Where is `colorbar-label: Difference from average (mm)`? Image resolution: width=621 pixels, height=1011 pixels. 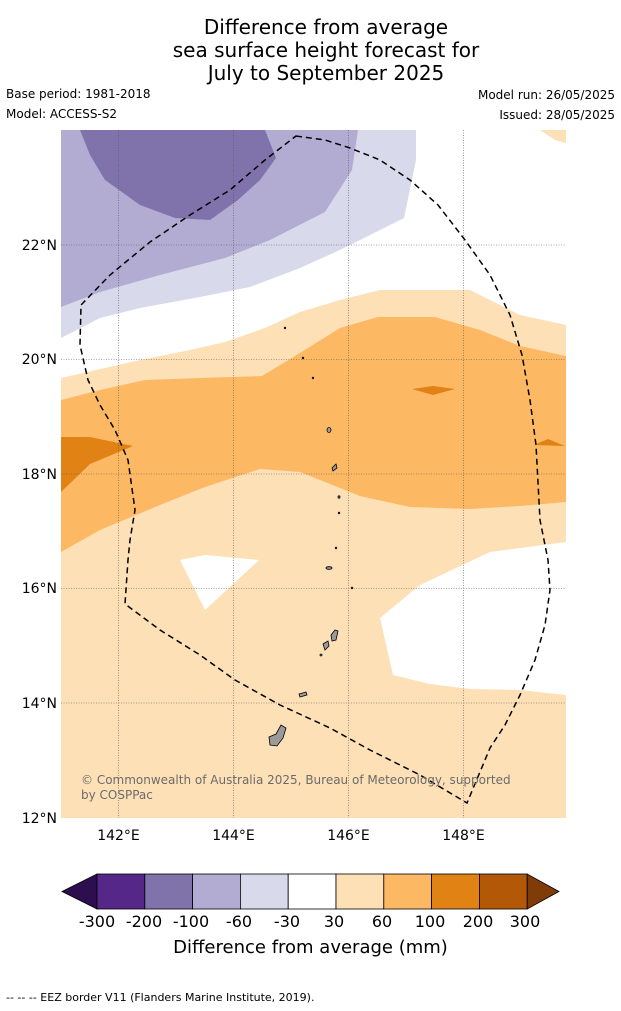 colorbar-label: Difference from average (mm) is located at coordinates (310, 947).